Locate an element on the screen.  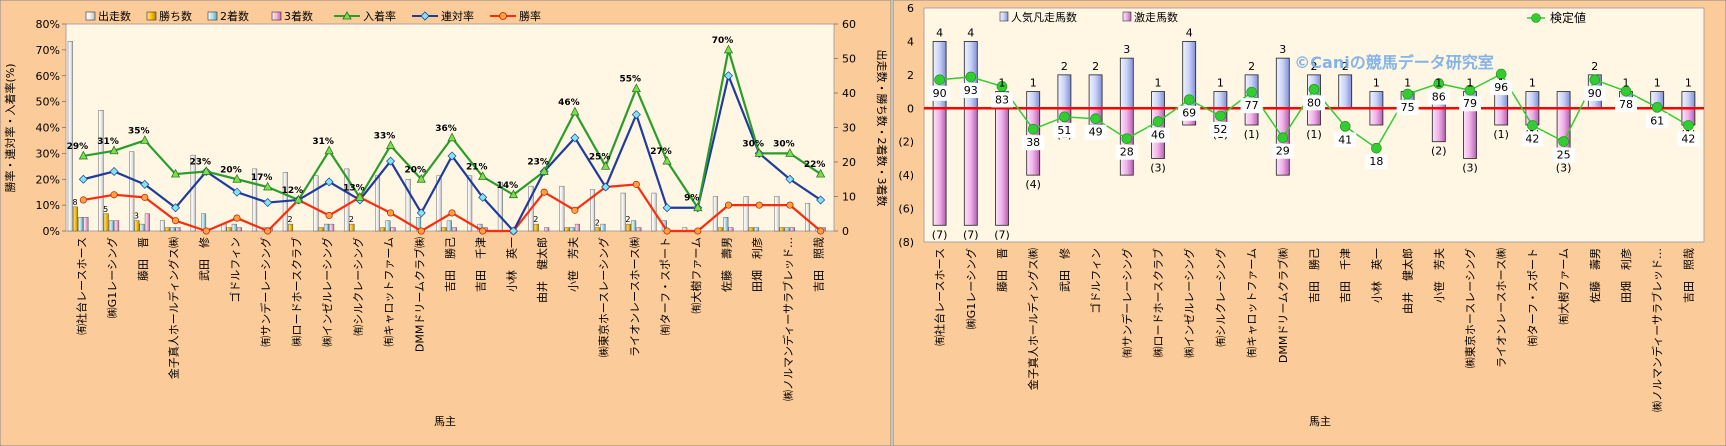
chart2-popular-label: 3 is located at coordinates (1126, 49).